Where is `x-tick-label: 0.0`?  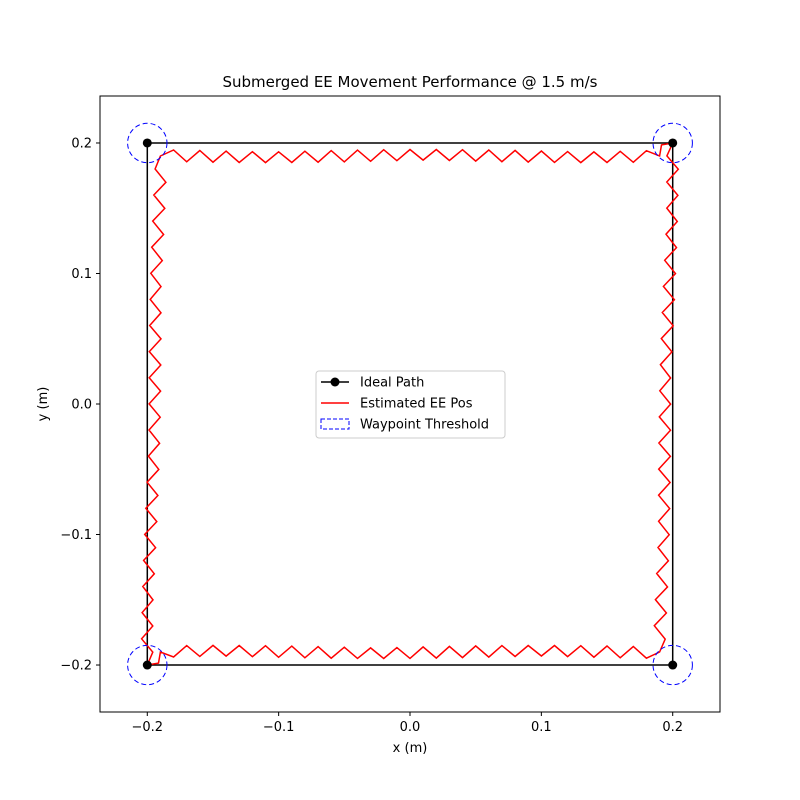
x-tick-label: 0.0 is located at coordinates (410, 727).